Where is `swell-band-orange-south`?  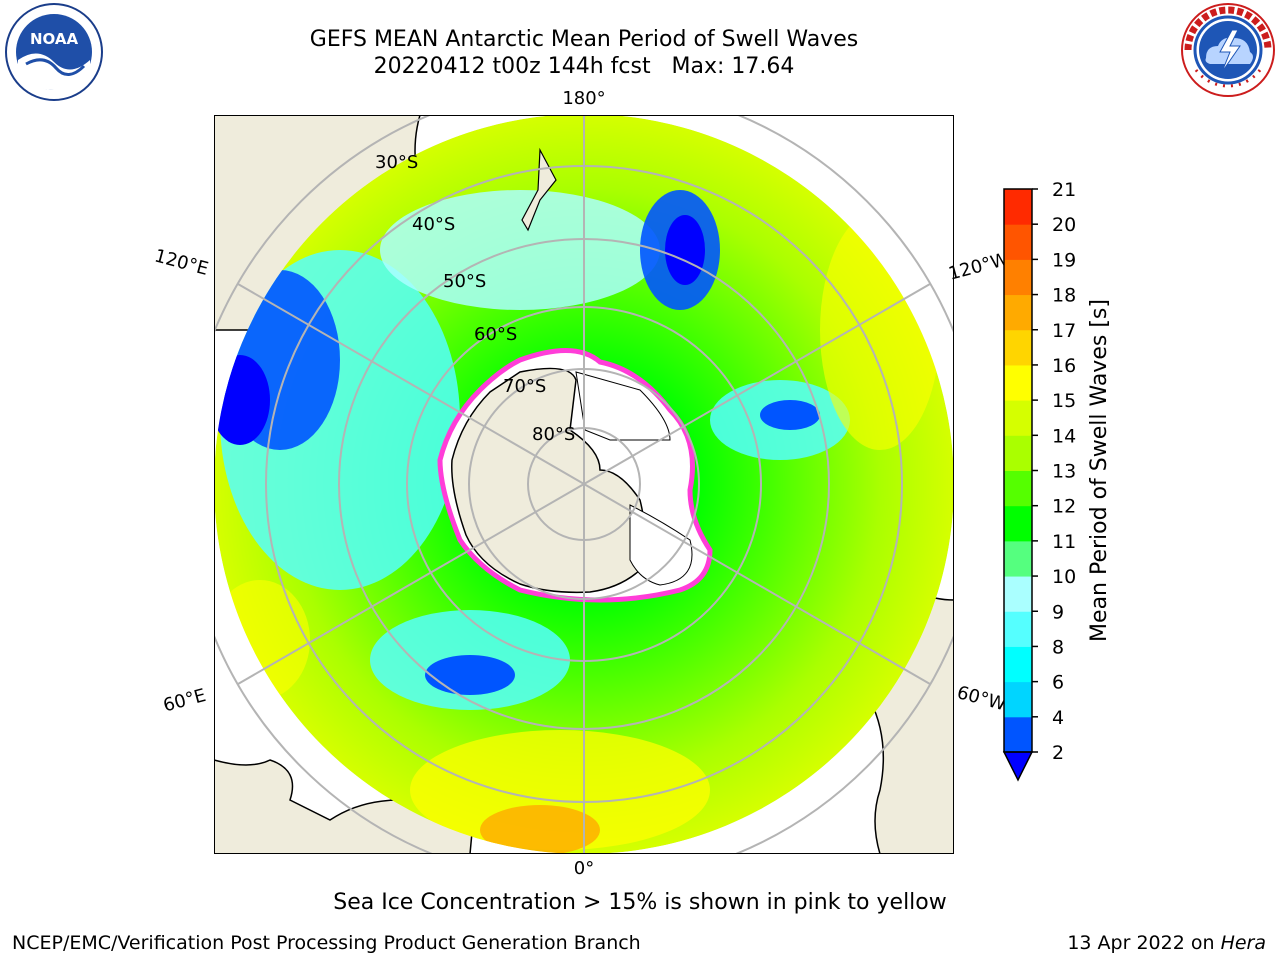
swell-band-orange-south is located at coordinates (540, 829).